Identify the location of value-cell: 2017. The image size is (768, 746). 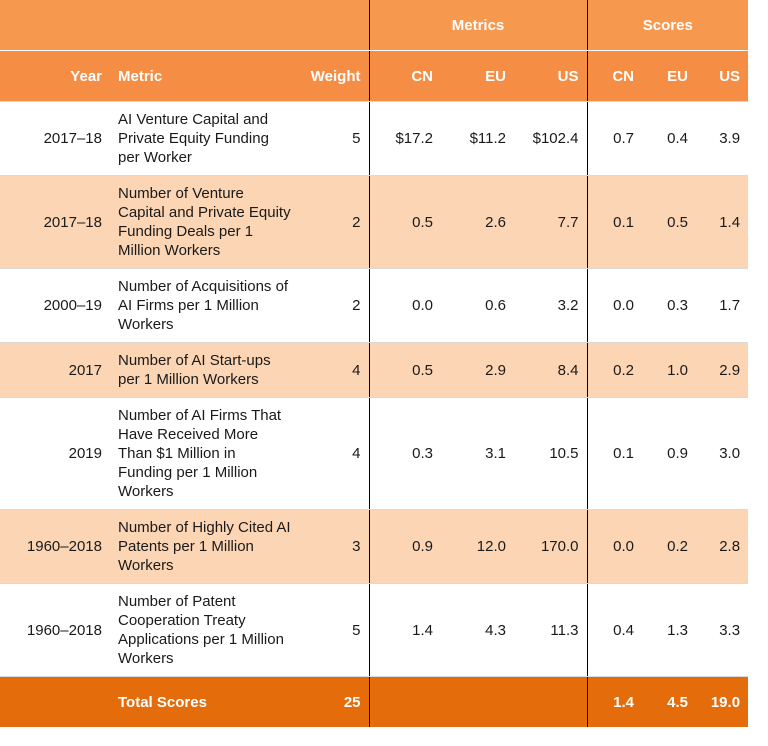
(55, 370).